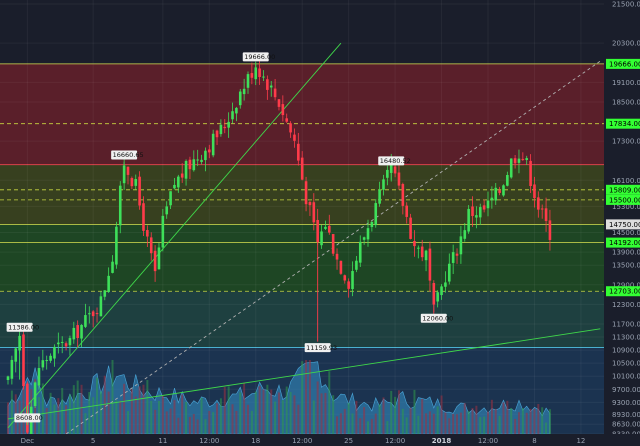  What do you see at coordinates (259, 57) in the screenshot?
I see `price-annotation-label: 19666.00` at bounding box center [259, 57].